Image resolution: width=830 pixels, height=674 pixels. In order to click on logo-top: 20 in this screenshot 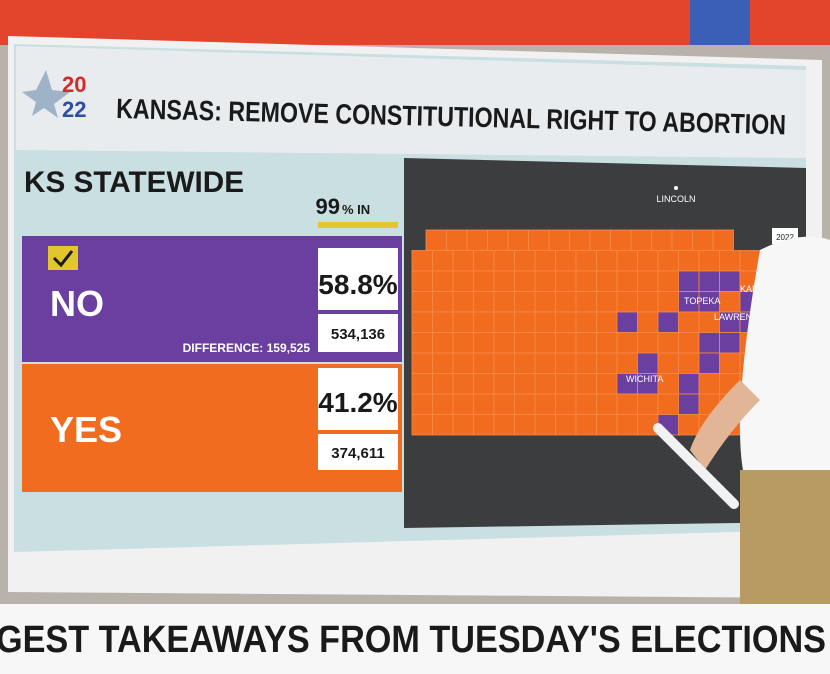, I will do `click(74, 84)`.